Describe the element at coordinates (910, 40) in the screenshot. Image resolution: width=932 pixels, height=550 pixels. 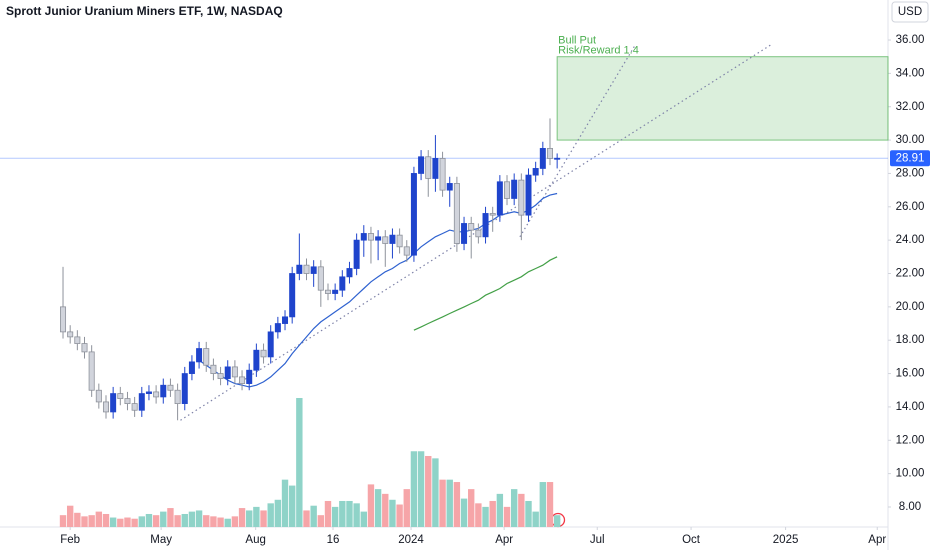
I see `y-tick-label: 36.00` at that location.